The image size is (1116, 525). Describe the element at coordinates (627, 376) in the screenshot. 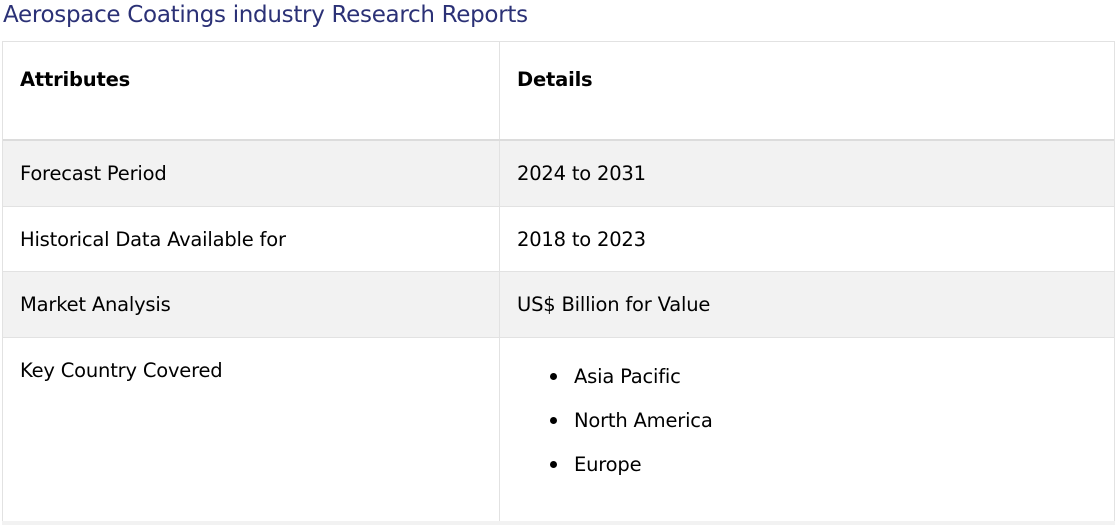

I see `list-item-label: Asia Pacific` at that location.